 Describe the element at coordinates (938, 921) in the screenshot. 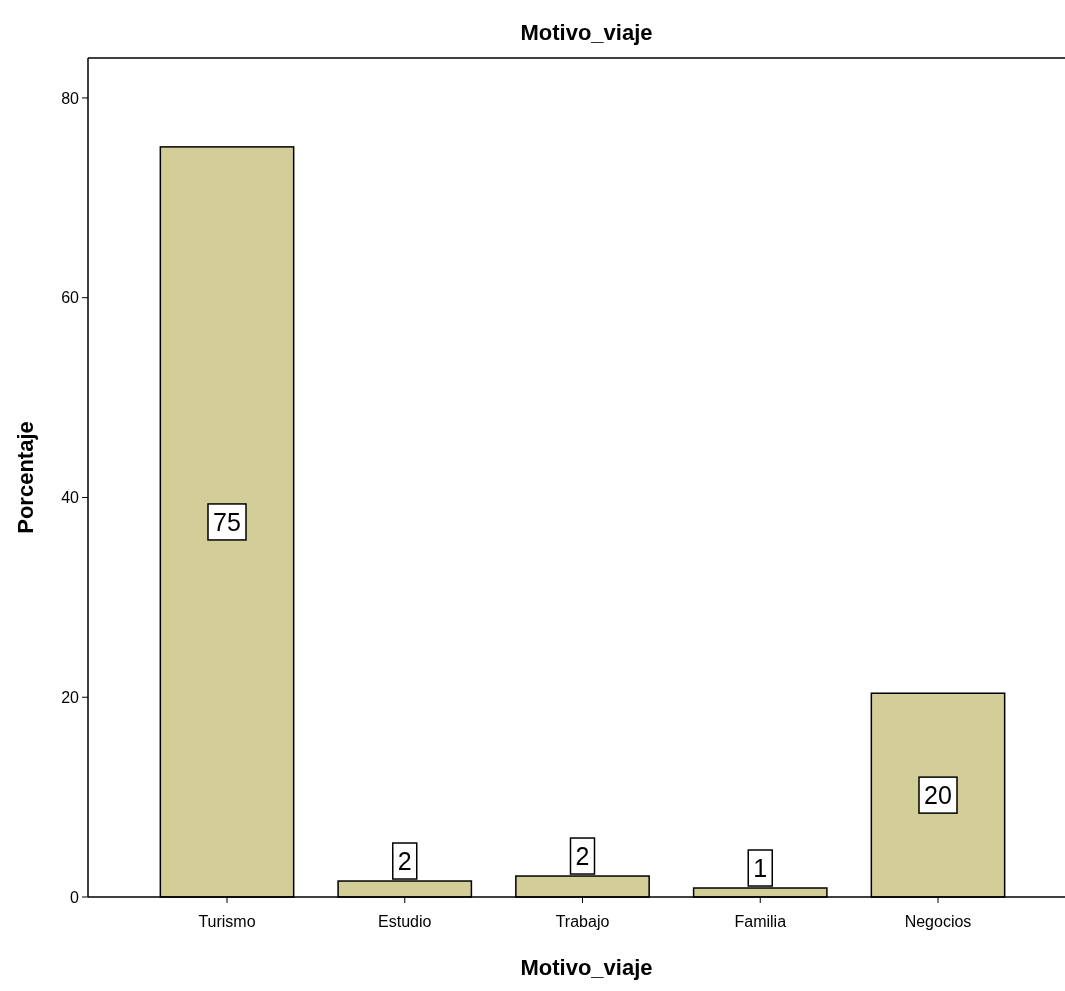

I see `x-tick-label: Negocios` at that location.